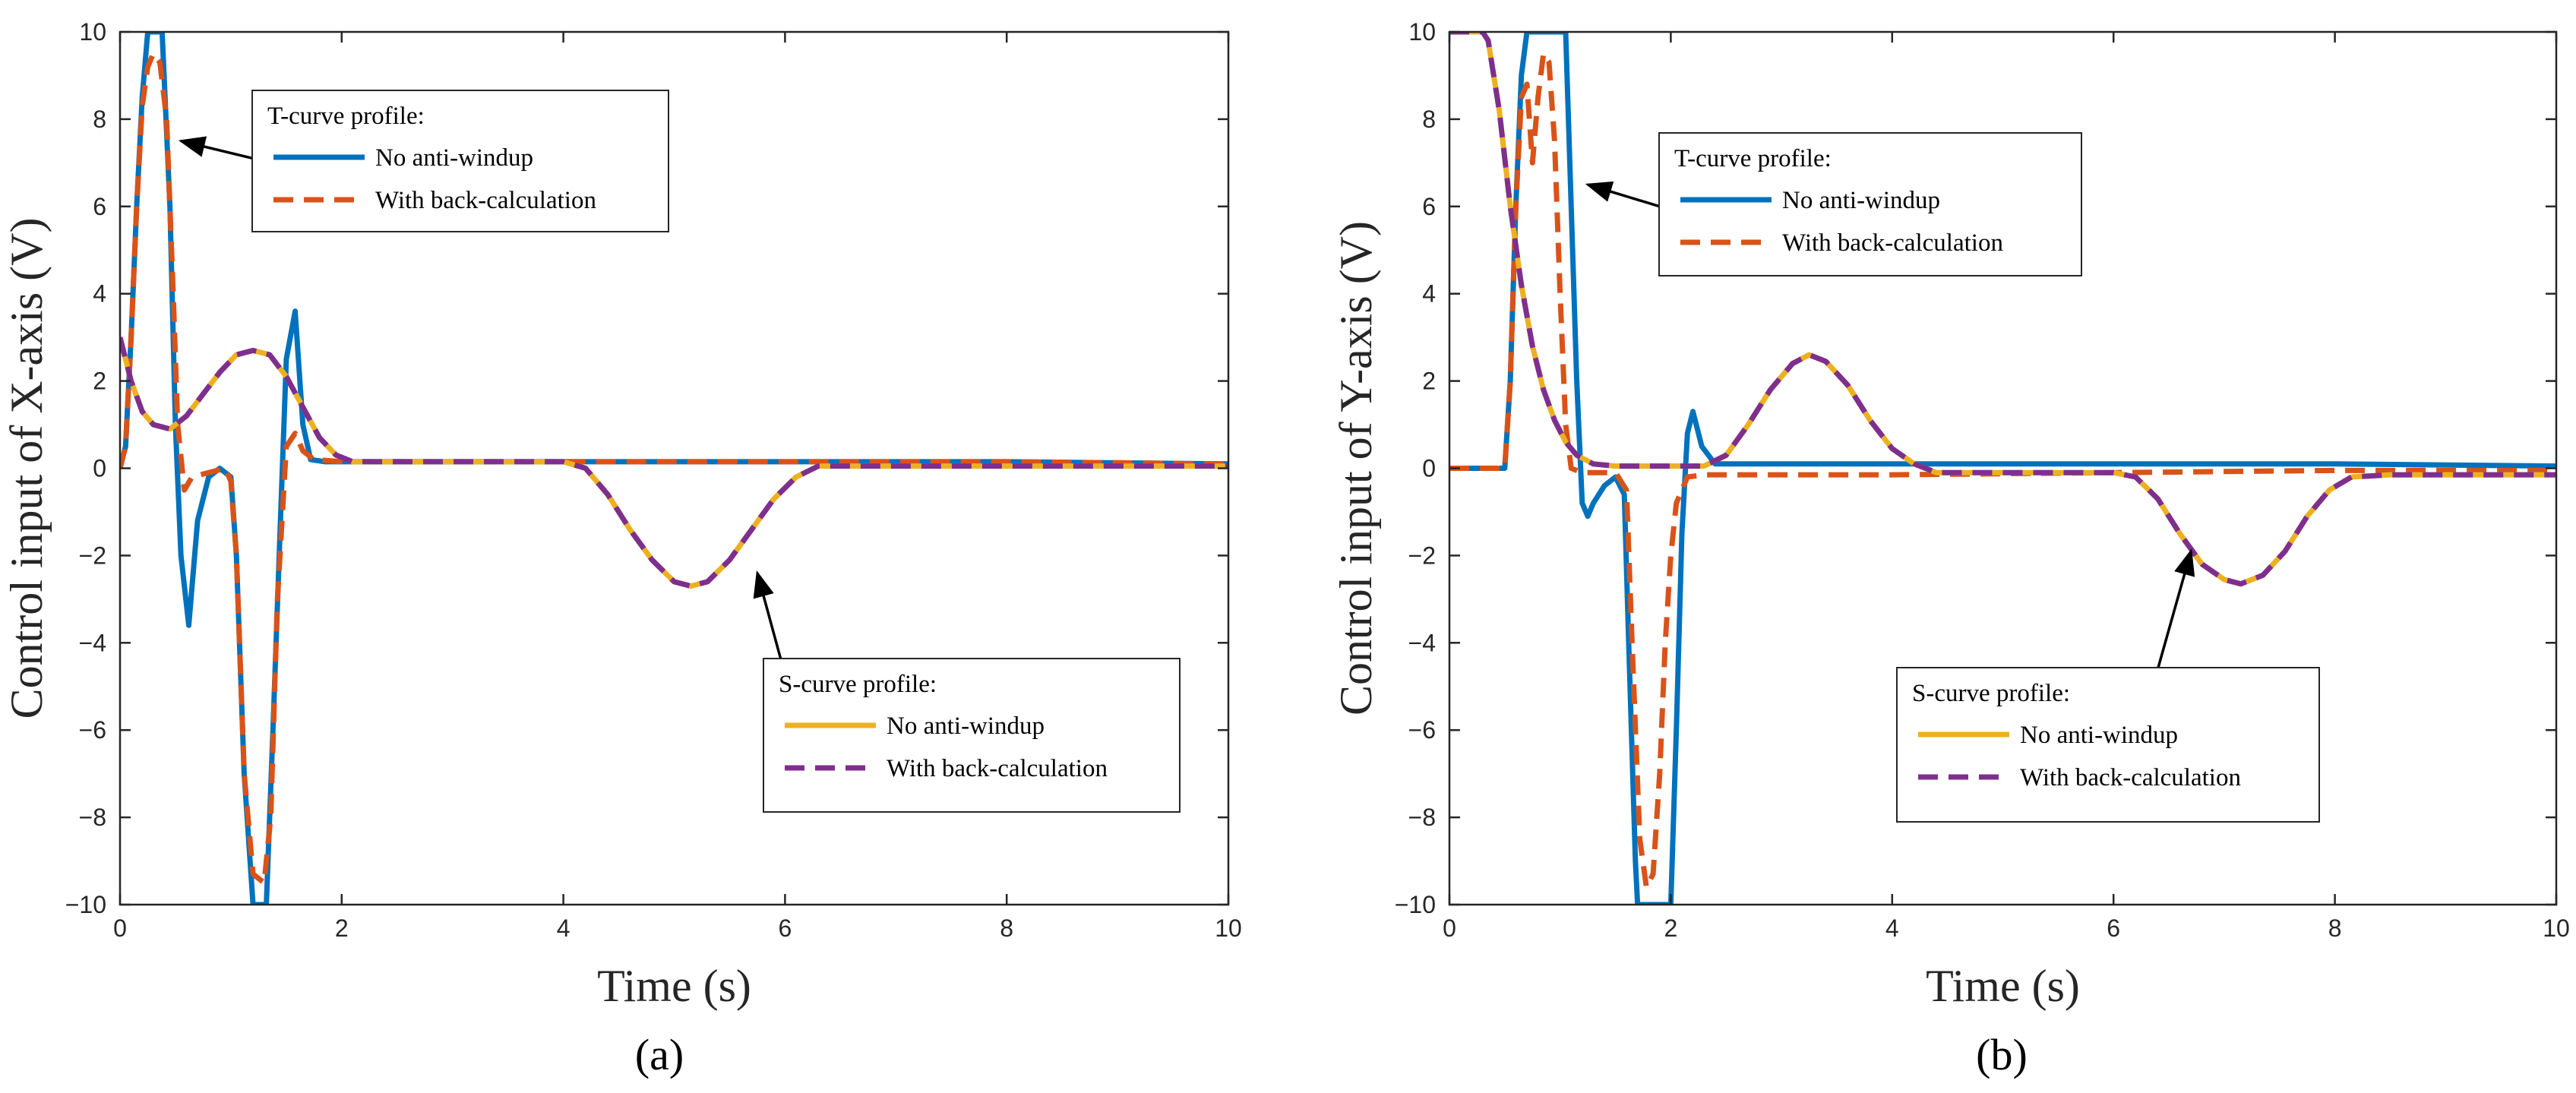  I want to click on panel-caption: (a), so click(659, 1054).